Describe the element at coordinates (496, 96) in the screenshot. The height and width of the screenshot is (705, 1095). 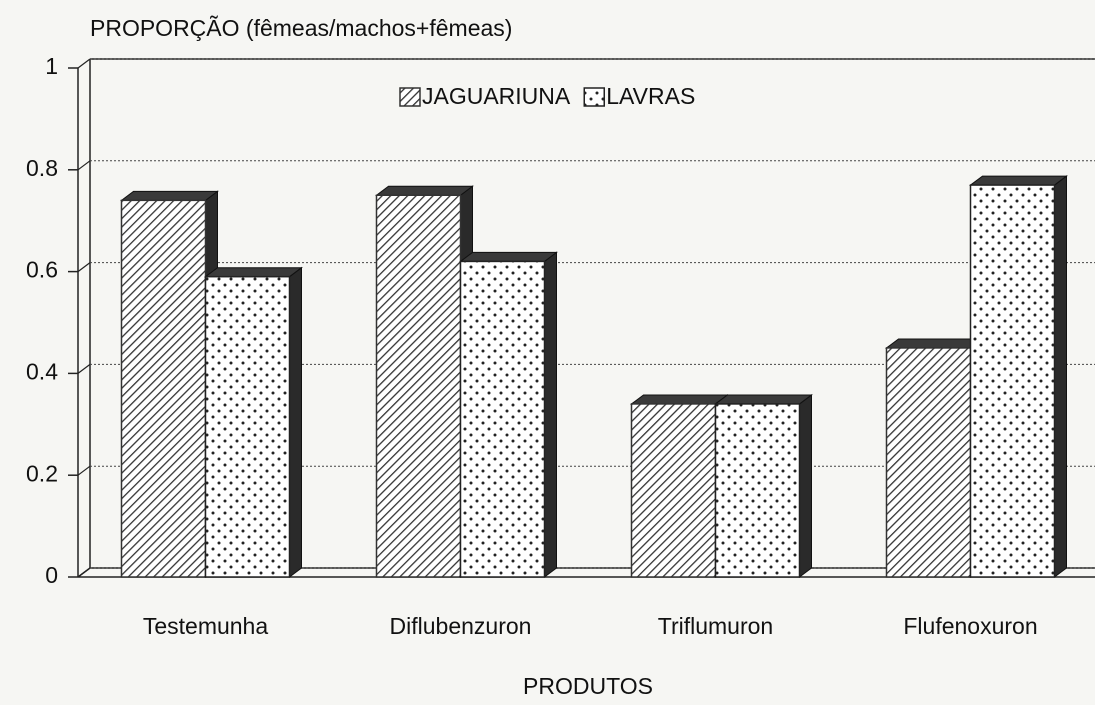
I see `legend-label: JAGUARIUNA` at that location.